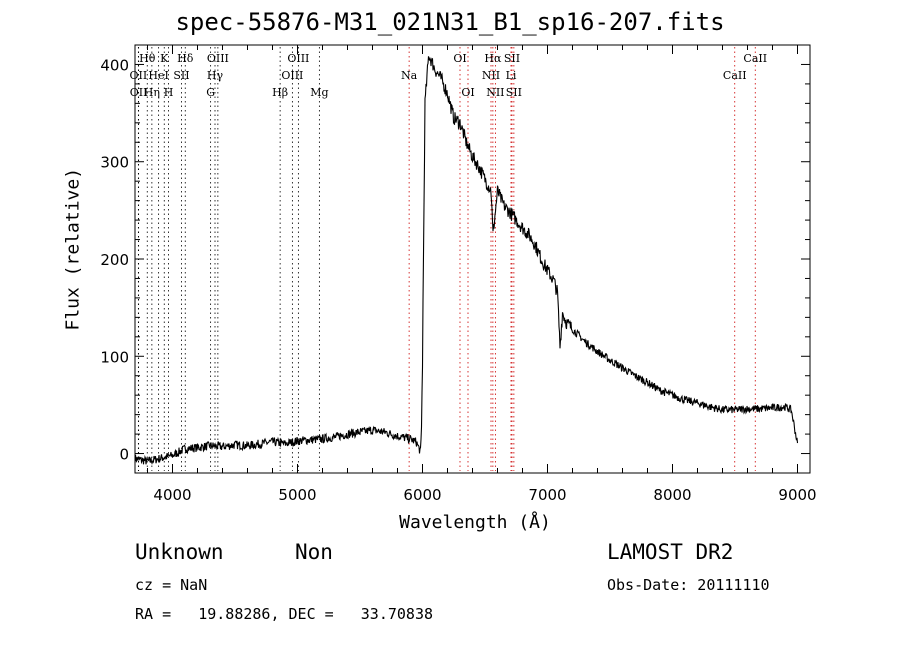  Describe the element at coordinates (147, 58) in the screenshot. I see `spectral-line-label: Hθ` at that location.